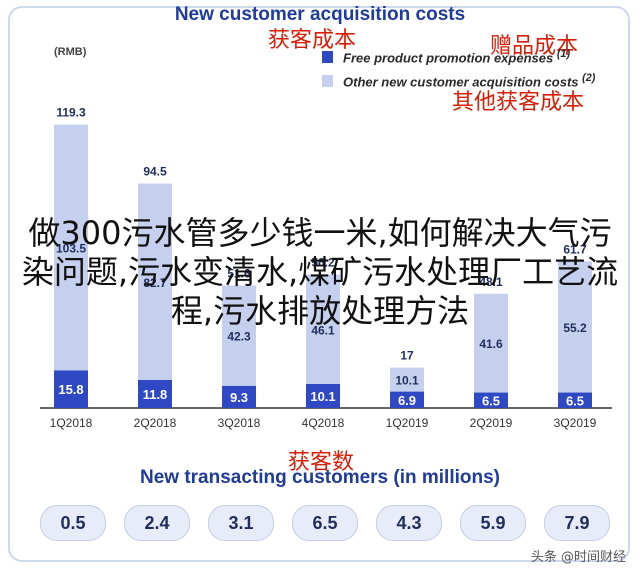  I want to click on data-label-other-costs: 42.3, so click(239, 337).